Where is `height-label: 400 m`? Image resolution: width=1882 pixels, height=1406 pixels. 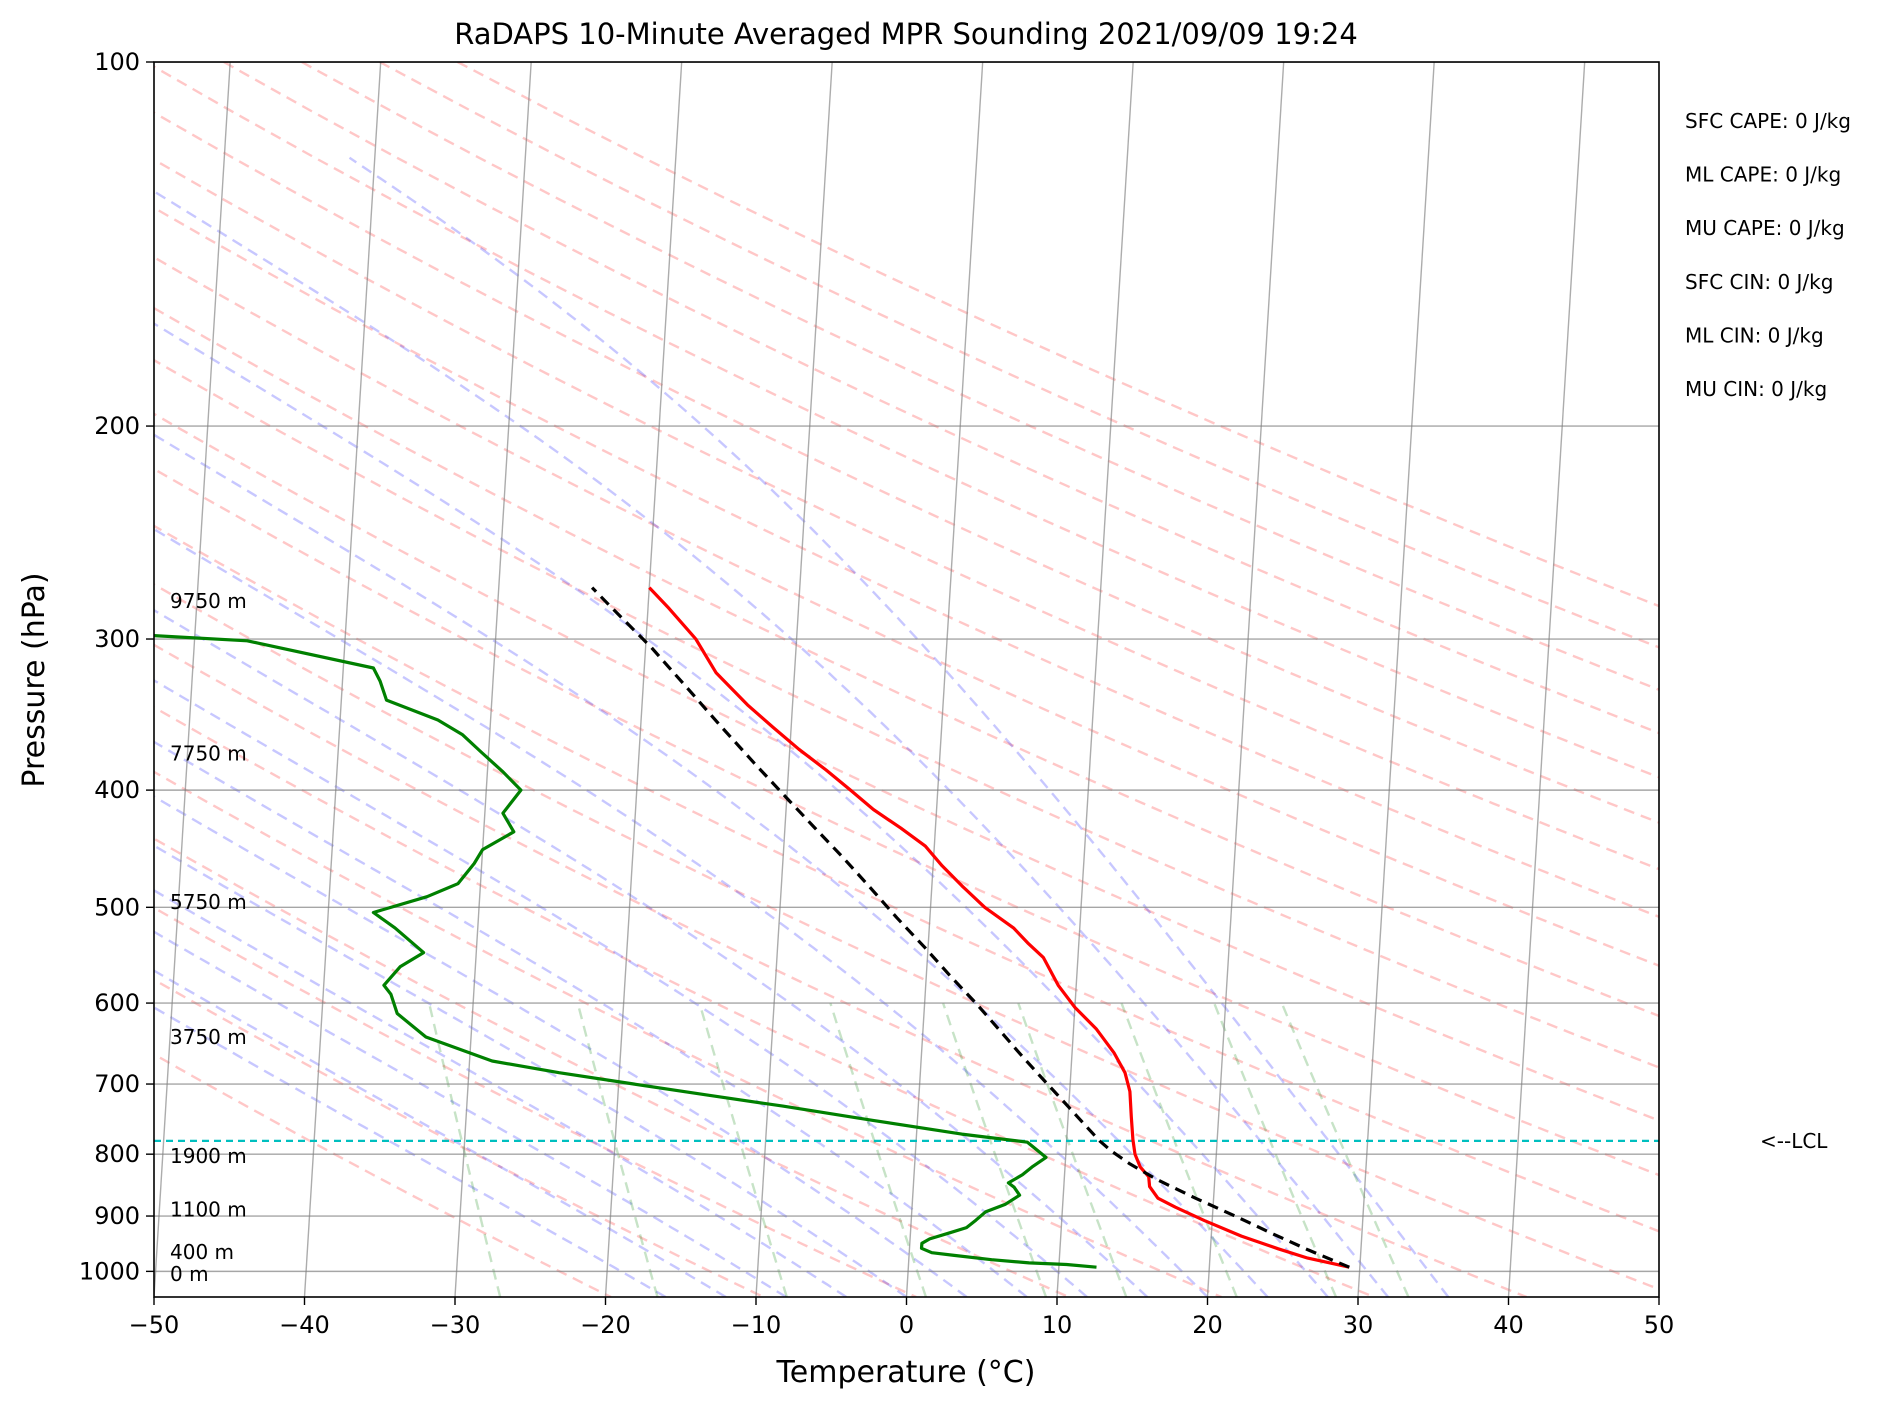 height-label: 400 m is located at coordinates (202, 1252).